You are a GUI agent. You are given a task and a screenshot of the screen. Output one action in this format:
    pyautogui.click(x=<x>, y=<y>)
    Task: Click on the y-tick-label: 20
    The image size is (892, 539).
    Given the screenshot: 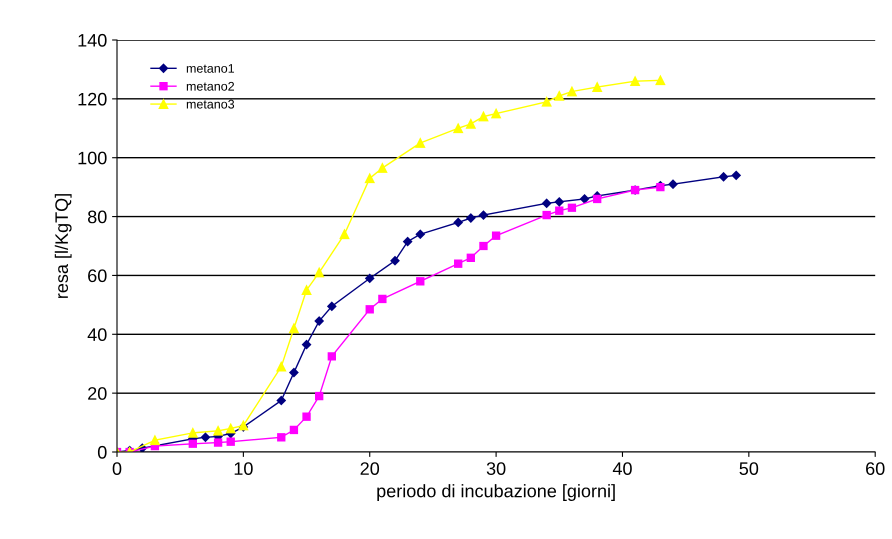 What is the action you would take?
    pyautogui.click(x=97, y=393)
    